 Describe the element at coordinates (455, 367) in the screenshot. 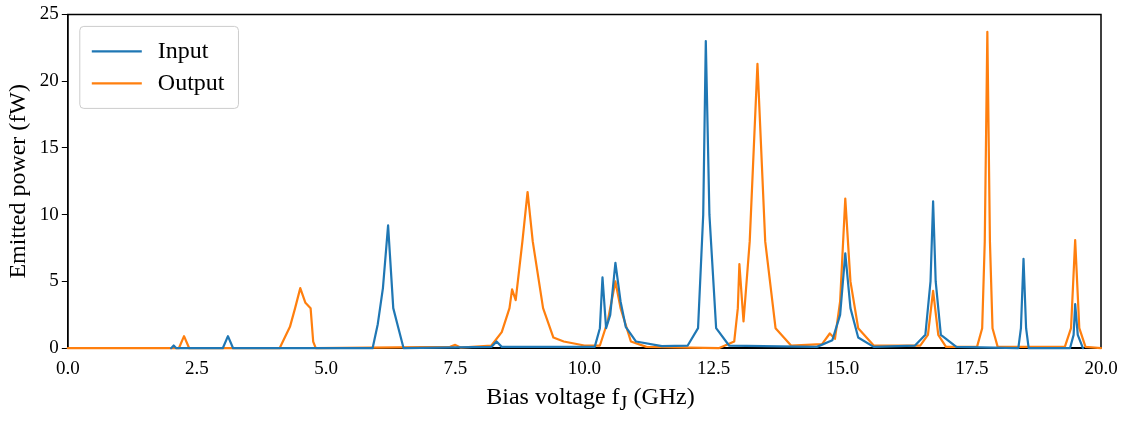

I see `x-tick-label: 7.5` at that location.